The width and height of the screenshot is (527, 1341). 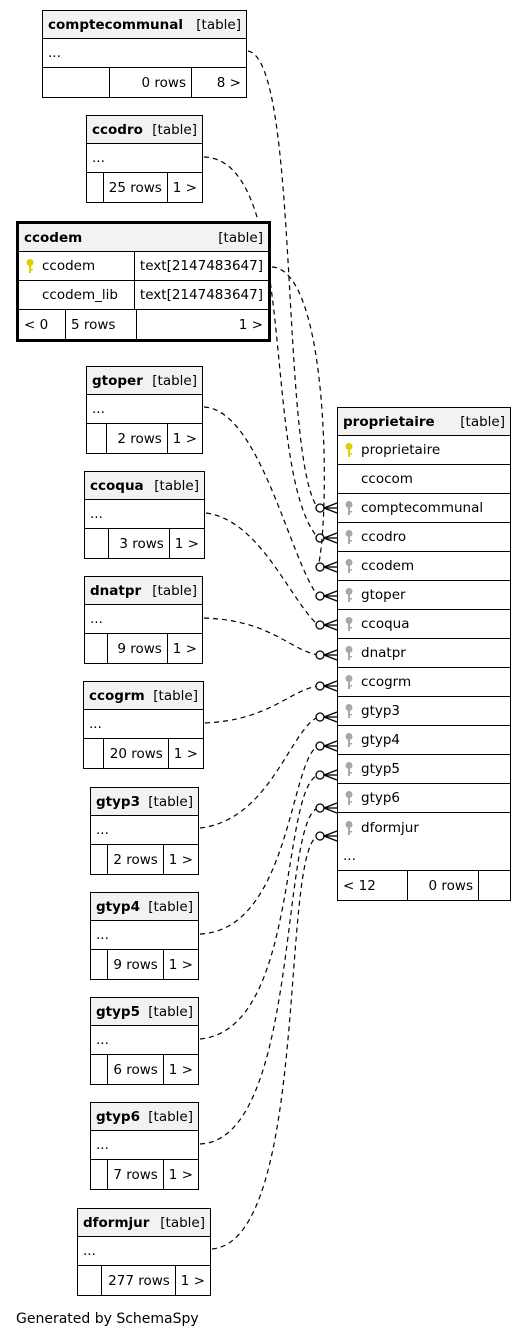 I want to click on table-name: ccodro, so click(x=117, y=129).